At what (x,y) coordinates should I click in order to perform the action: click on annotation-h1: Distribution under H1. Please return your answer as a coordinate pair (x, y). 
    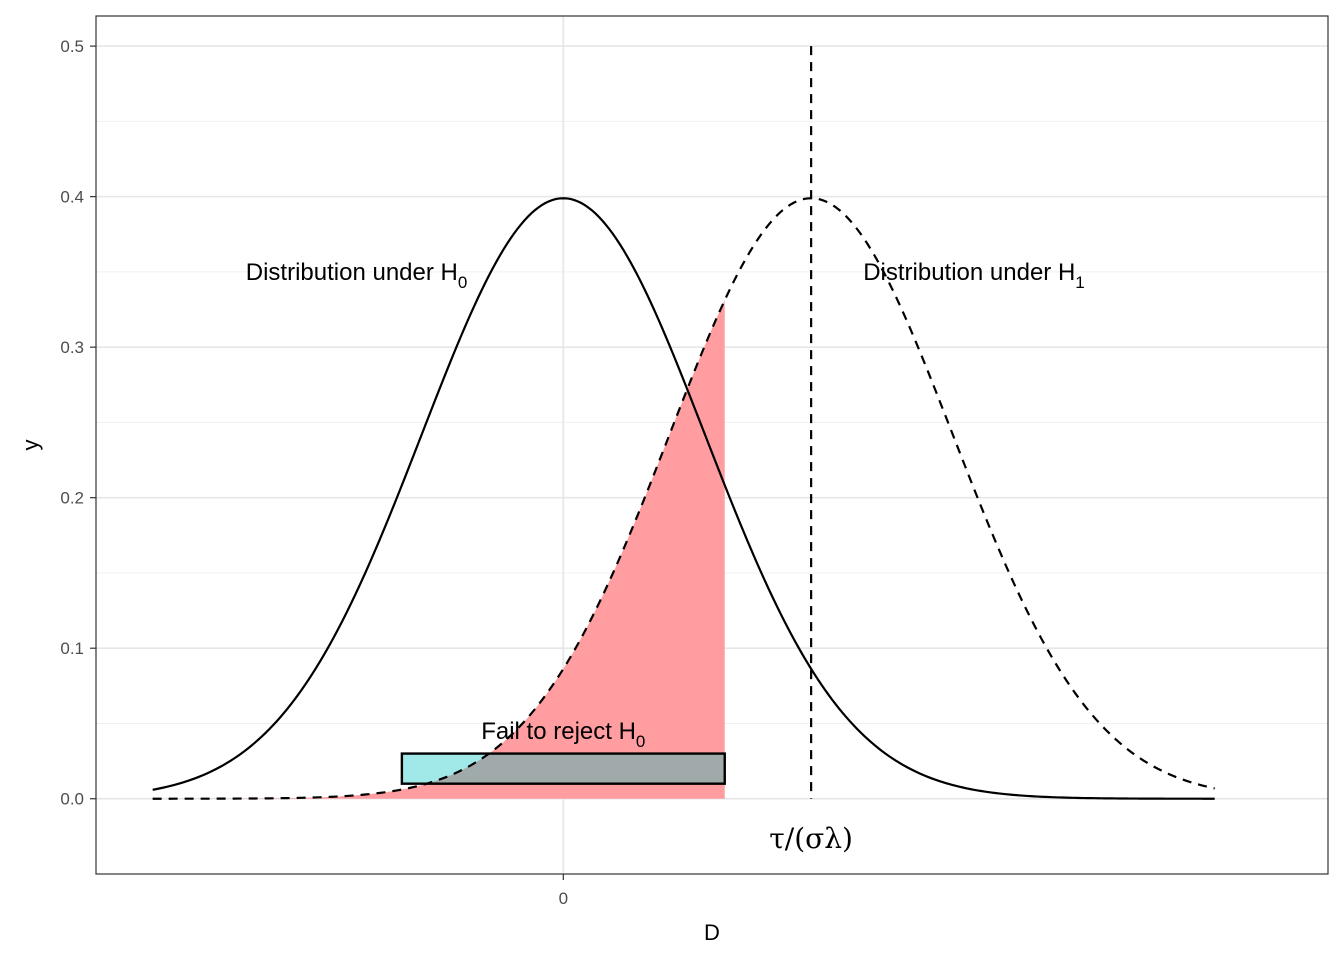
    Looking at the image, I should click on (974, 275).